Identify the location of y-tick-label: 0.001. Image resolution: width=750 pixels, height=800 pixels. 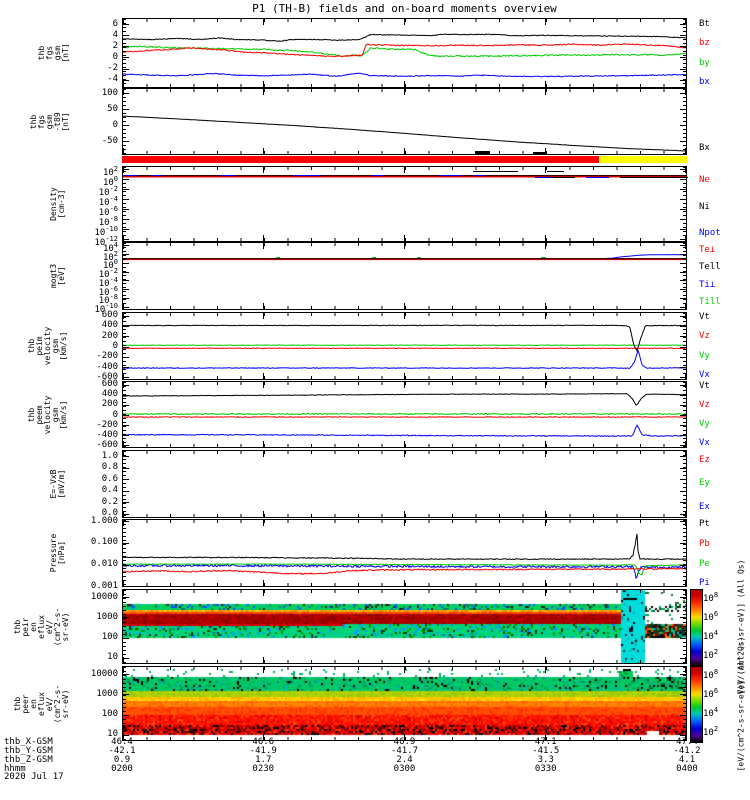
(104, 585).